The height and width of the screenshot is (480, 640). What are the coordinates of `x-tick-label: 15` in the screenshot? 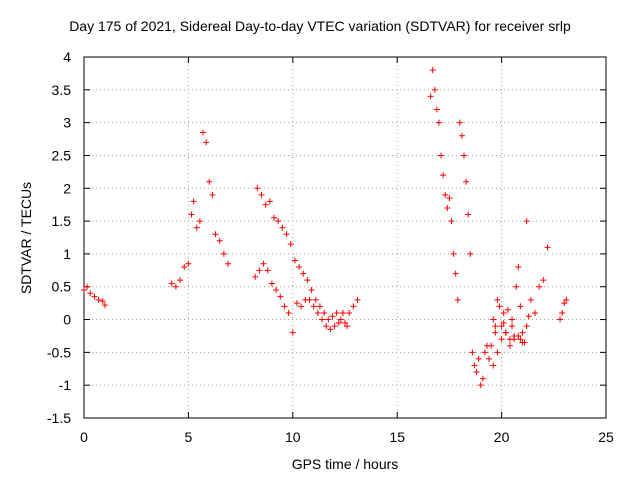 It's located at (397, 437).